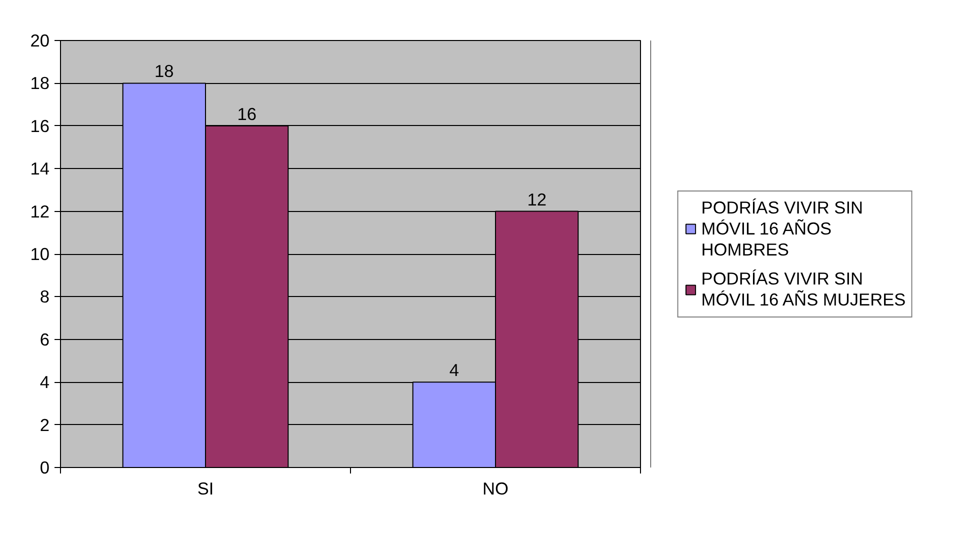 This screenshot has width=960, height=553. What do you see at coordinates (40, 254) in the screenshot?
I see `y-tick-label: 10` at bounding box center [40, 254].